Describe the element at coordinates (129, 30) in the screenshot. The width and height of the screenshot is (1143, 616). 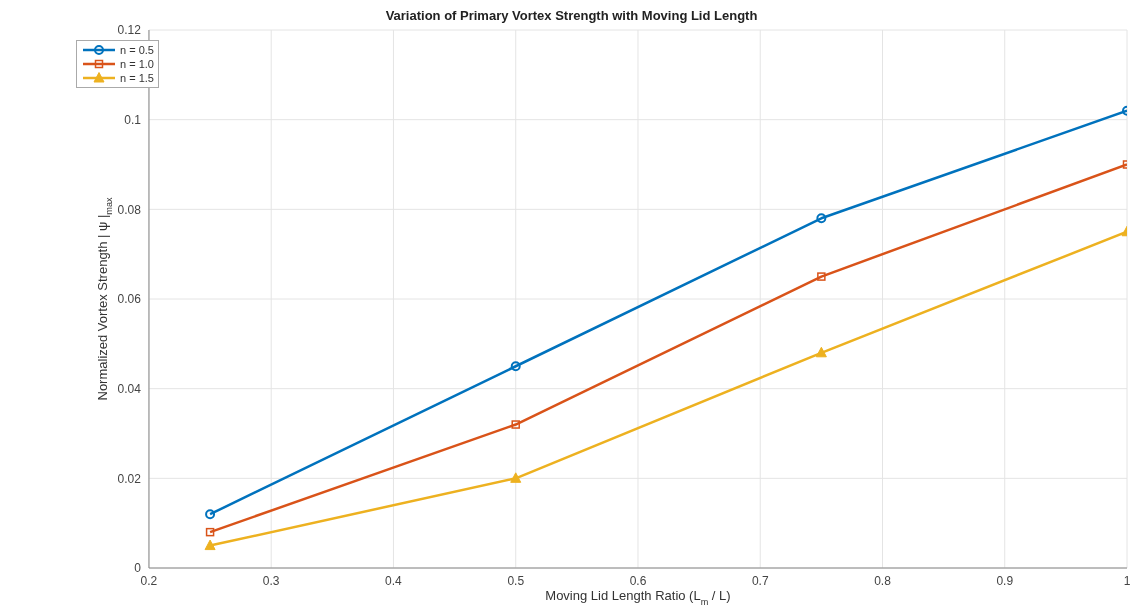
I see `y-tick-label: 0.12` at that location.